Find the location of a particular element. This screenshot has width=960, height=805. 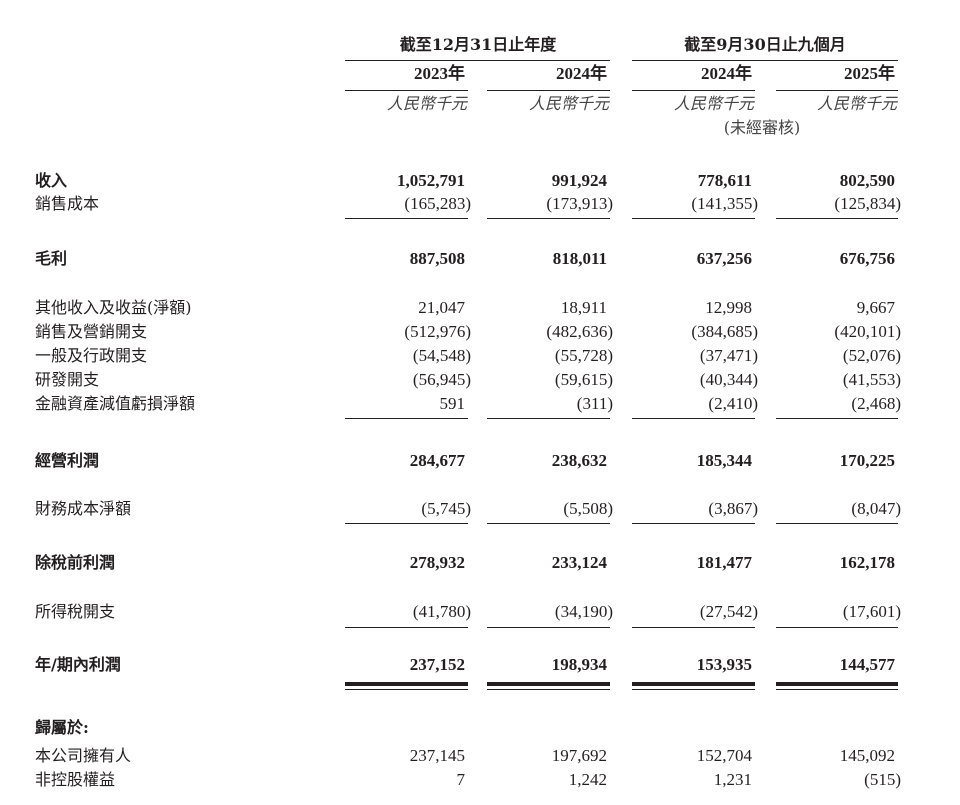

row-label: 財務成本淨額 is located at coordinates (83, 508).